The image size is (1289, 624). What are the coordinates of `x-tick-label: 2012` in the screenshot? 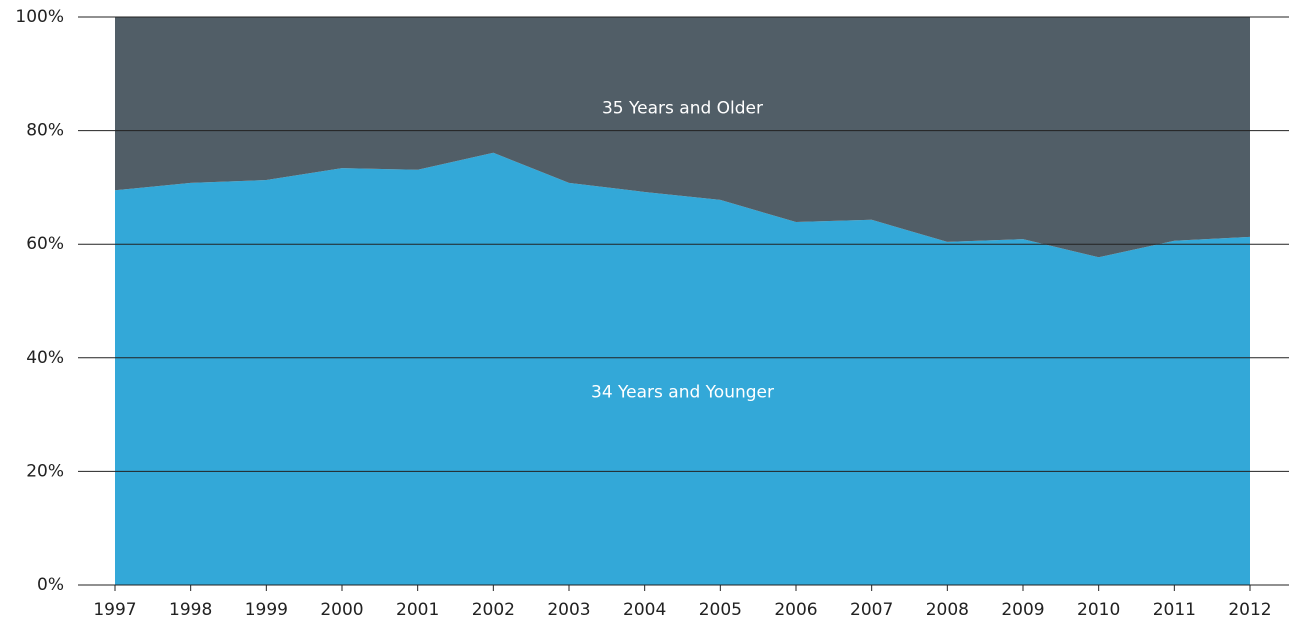 It's located at (1249, 610).